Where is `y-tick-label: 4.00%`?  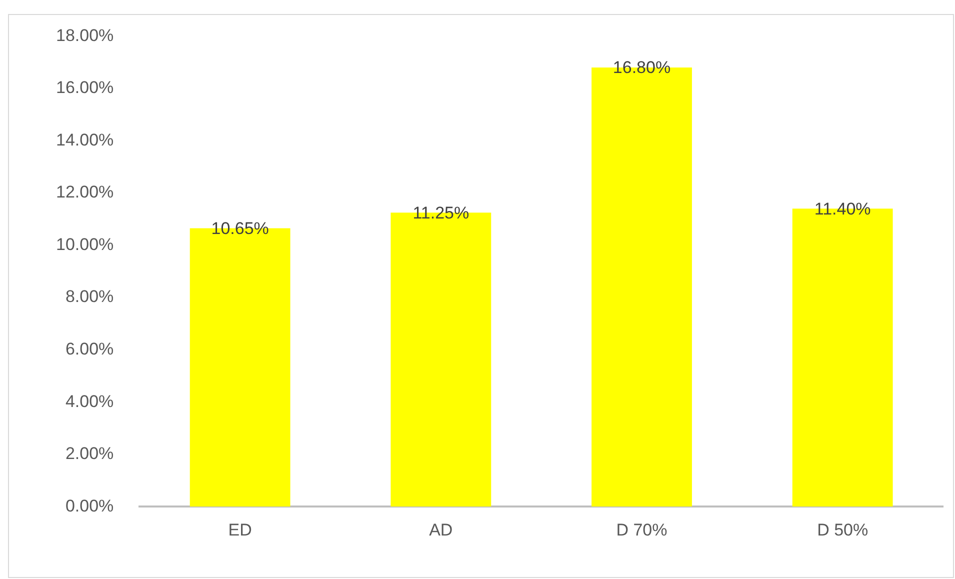
y-tick-label: 4.00% is located at coordinates (89, 401).